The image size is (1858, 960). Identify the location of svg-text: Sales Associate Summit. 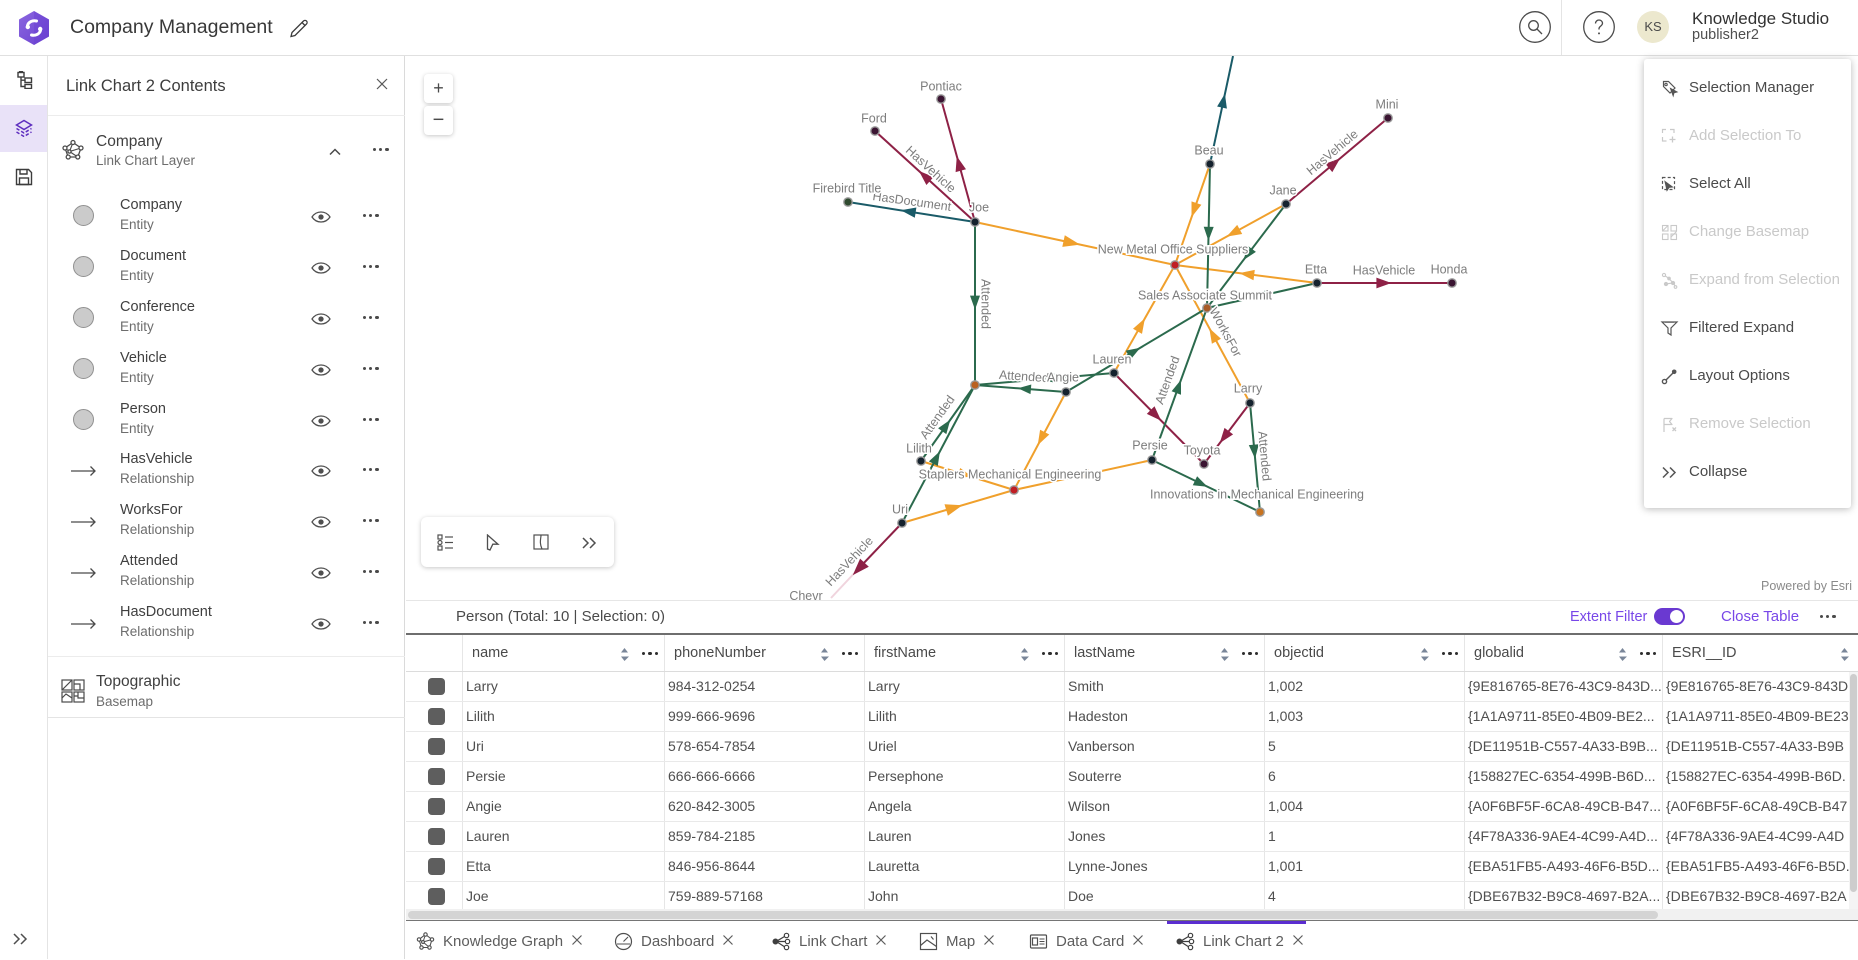
(1205, 296).